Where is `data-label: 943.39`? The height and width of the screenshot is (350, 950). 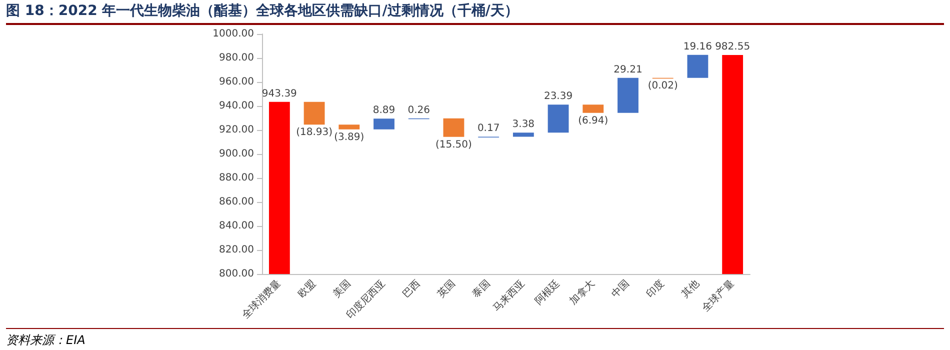
data-label: 943.39 is located at coordinates (279, 94).